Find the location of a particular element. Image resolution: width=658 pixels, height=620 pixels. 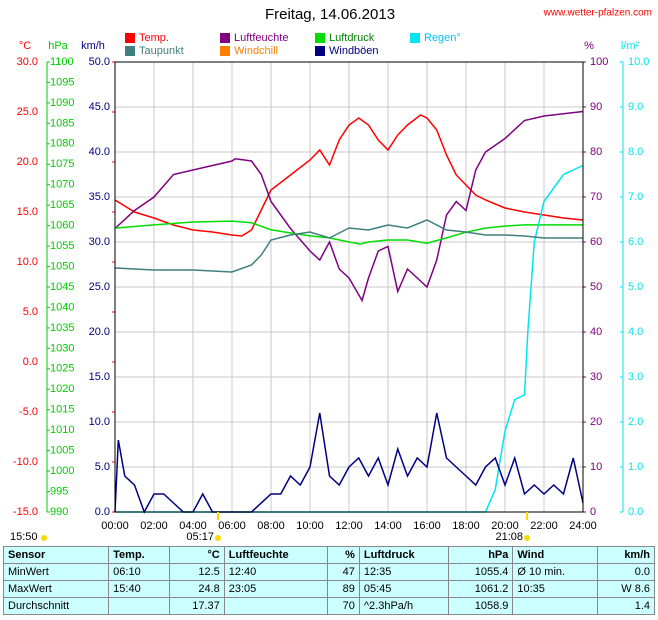

y-tick-label: 70 is located at coordinates (596, 197).